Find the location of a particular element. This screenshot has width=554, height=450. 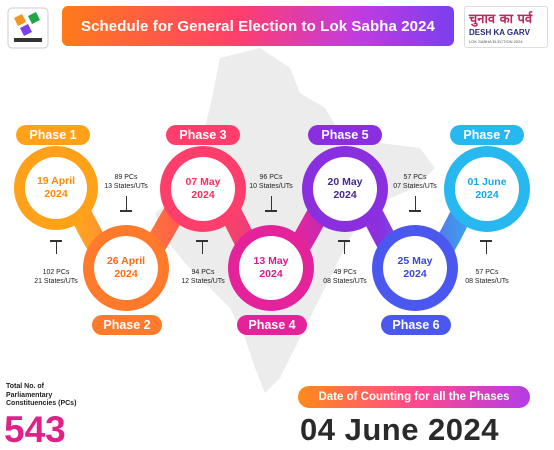

phase-4-circle: 13 May 2024 is located at coordinates (271, 268).